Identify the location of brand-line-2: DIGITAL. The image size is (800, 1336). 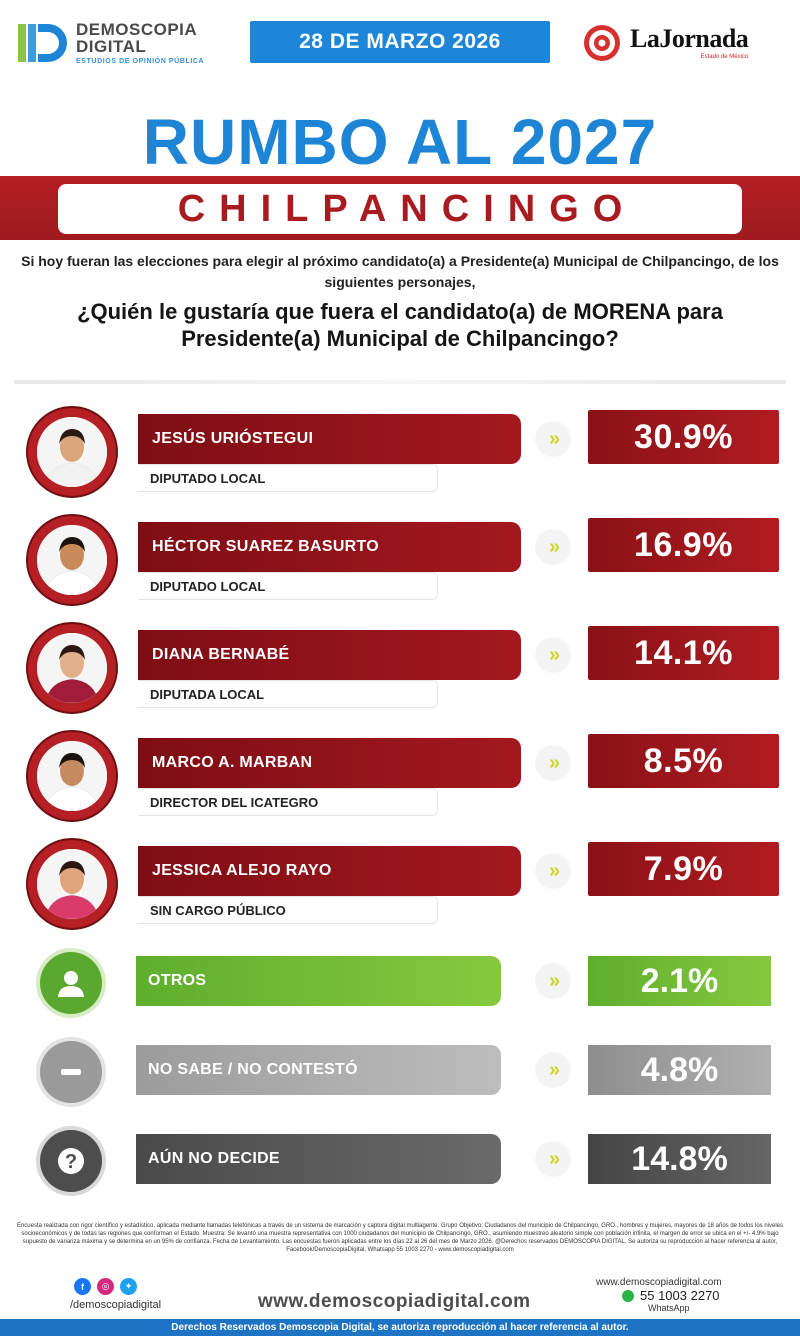
(111, 46).